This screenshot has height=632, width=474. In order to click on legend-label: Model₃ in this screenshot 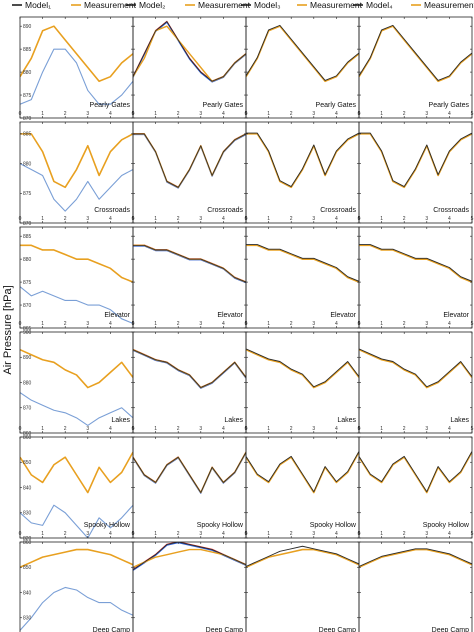, I will do `click(267, 5)`.